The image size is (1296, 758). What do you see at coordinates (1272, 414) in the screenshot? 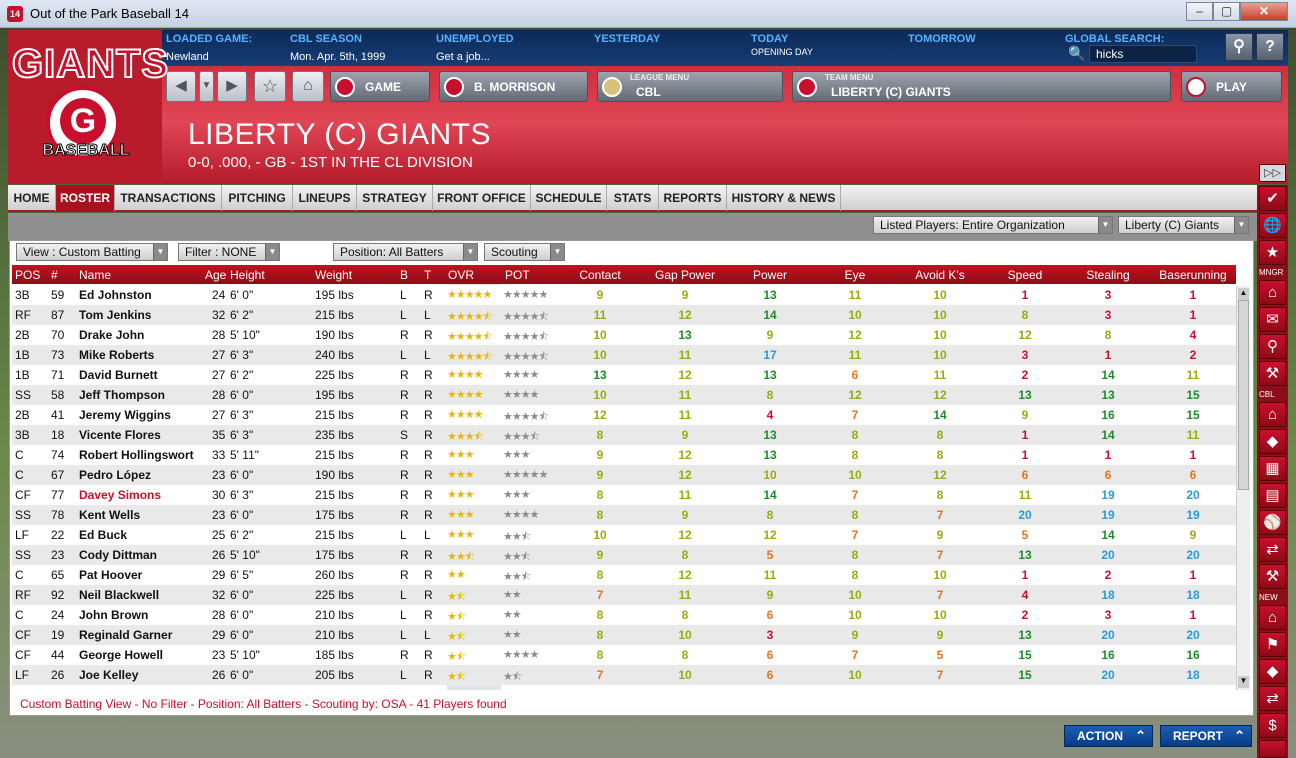
I see `sidebar-cbl-home-button: ⌂` at bounding box center [1272, 414].